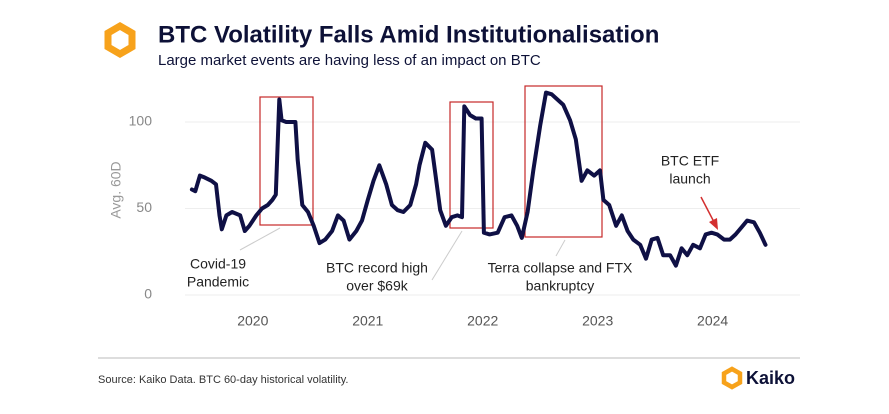 This screenshot has width=889, height=414. What do you see at coordinates (218, 264) in the screenshot?
I see `annotation: Covid-19` at bounding box center [218, 264].